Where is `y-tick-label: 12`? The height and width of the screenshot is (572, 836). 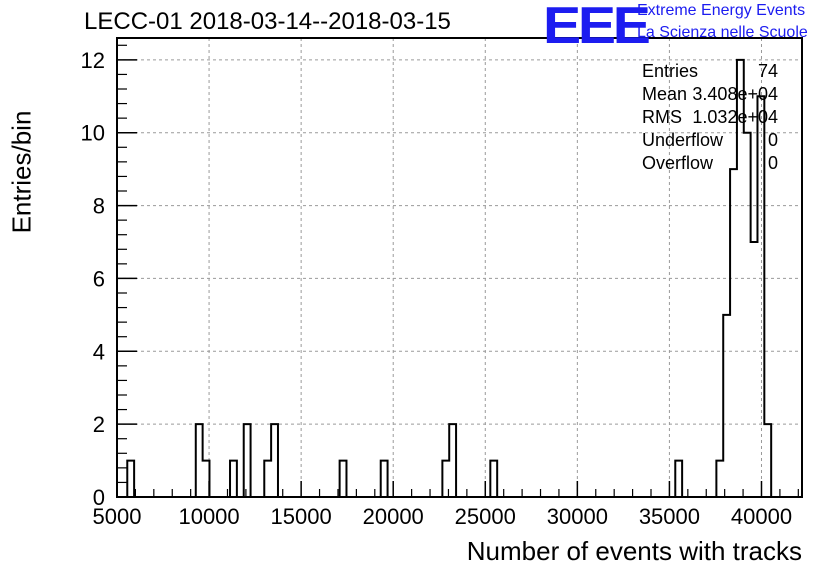
y-tick-label: 12 is located at coordinates (93, 60).